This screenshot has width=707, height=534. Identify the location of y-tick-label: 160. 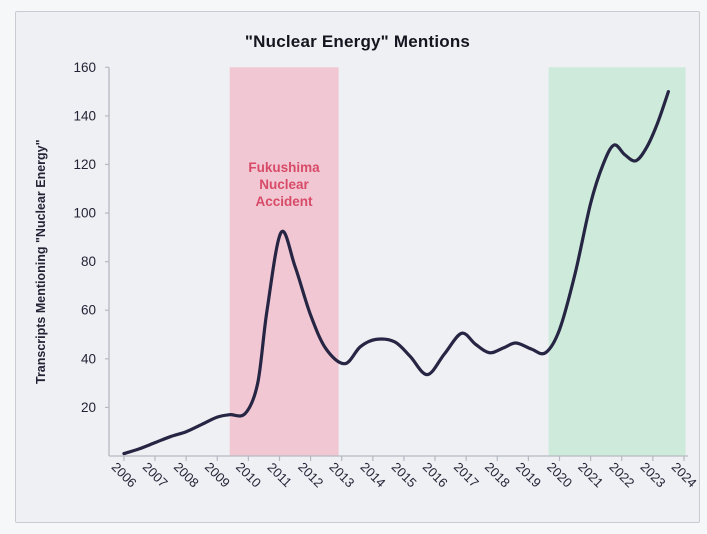
(84, 67).